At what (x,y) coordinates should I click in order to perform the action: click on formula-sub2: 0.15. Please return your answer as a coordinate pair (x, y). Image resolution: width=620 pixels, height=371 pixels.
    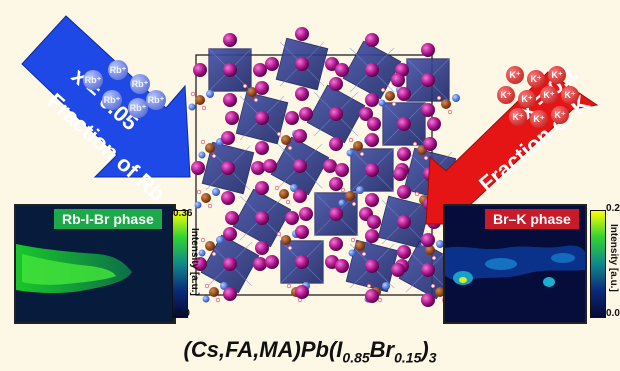
    Looking at the image, I should click on (408, 357).